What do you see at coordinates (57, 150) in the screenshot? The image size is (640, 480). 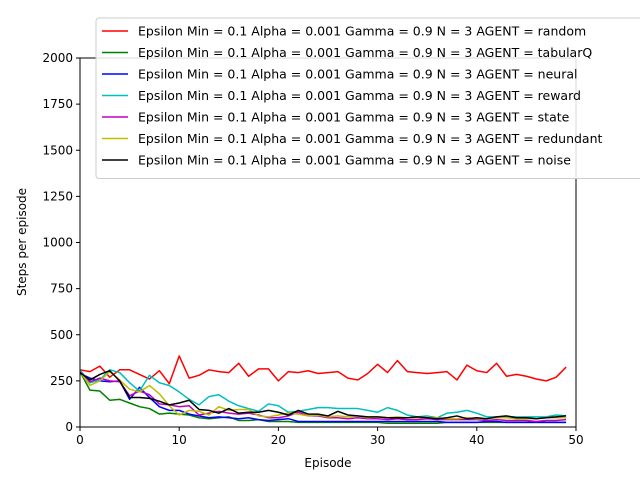 I see `y-tick-label: 1500` at bounding box center [57, 150].